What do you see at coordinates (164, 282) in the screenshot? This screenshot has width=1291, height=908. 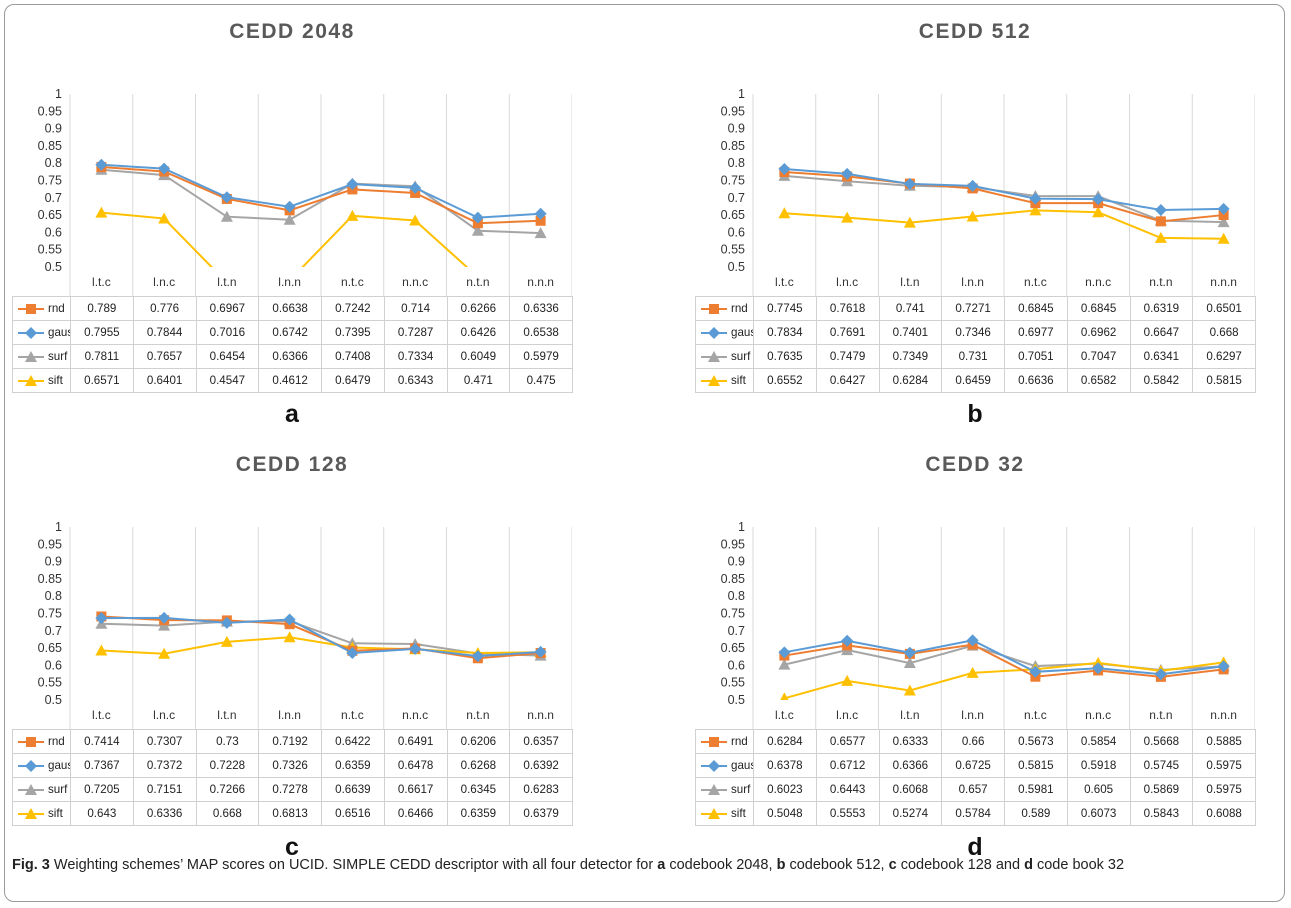 I see `category-label: l.n.c` at bounding box center [164, 282].